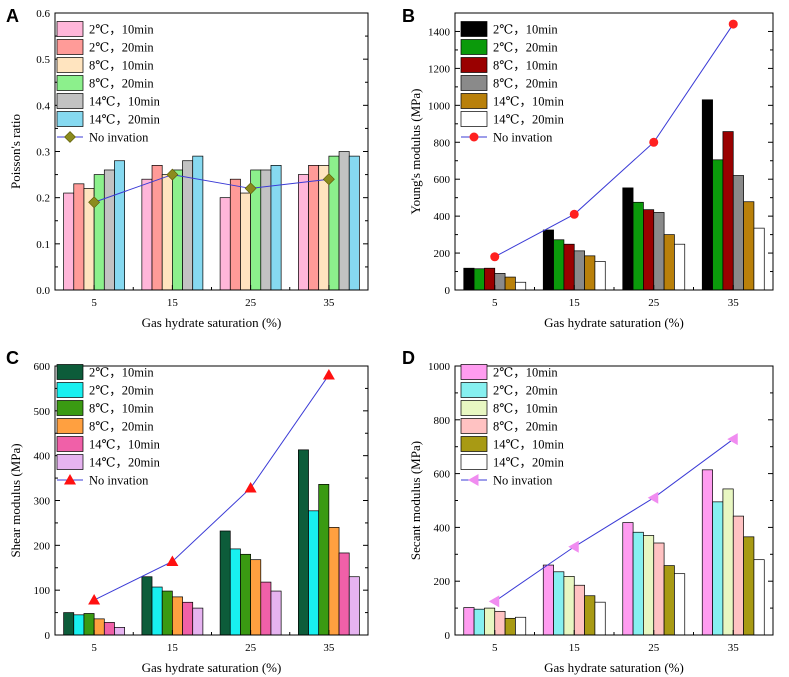 This screenshot has width=789, height=677. Describe the element at coordinates (408, 16) in the screenshot. I see `panel-letter: B` at that location.